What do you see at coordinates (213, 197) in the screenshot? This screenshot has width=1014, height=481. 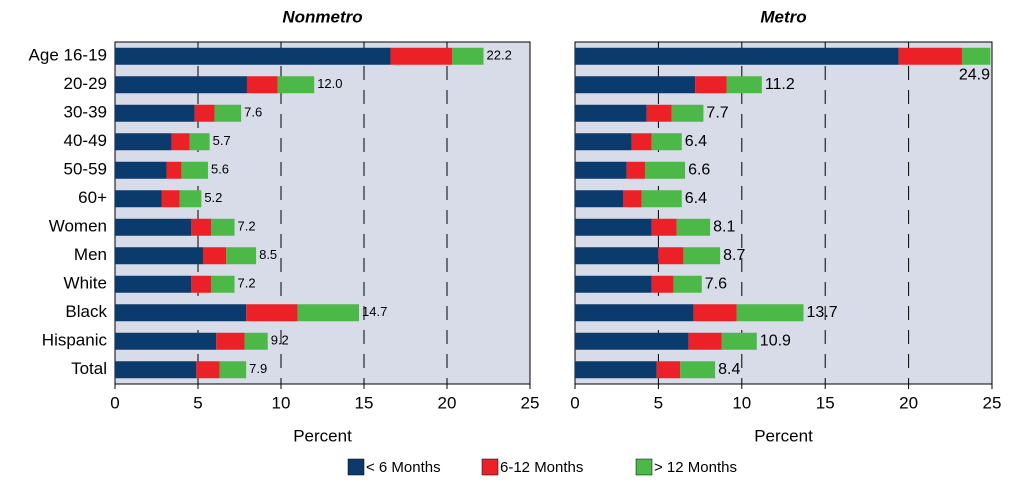 I see `total-label: 5.2` at bounding box center [213, 197].